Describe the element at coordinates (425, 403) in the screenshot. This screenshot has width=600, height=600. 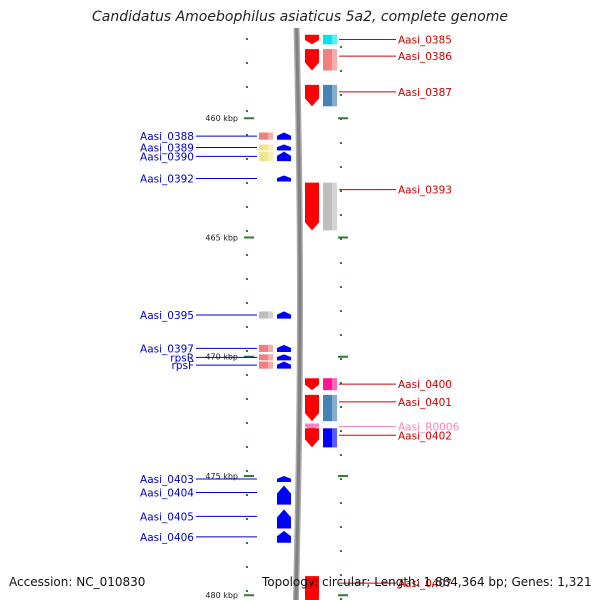
I see `gene-label: Aasi_0401` at that location.